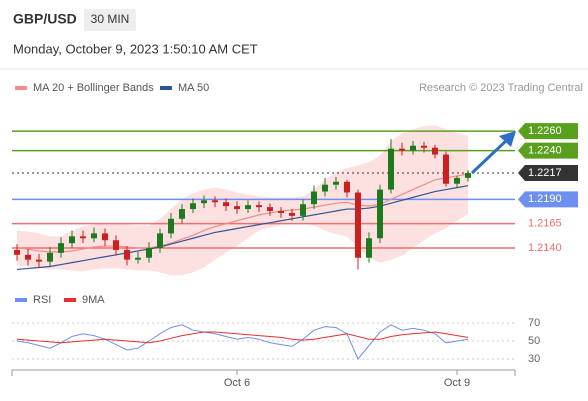 The height and width of the screenshot is (401, 588). Describe the element at coordinates (135, 48) in the screenshot. I see `timestamp: Monday, October 9, 2023 1:50:10 AM CET` at that location.